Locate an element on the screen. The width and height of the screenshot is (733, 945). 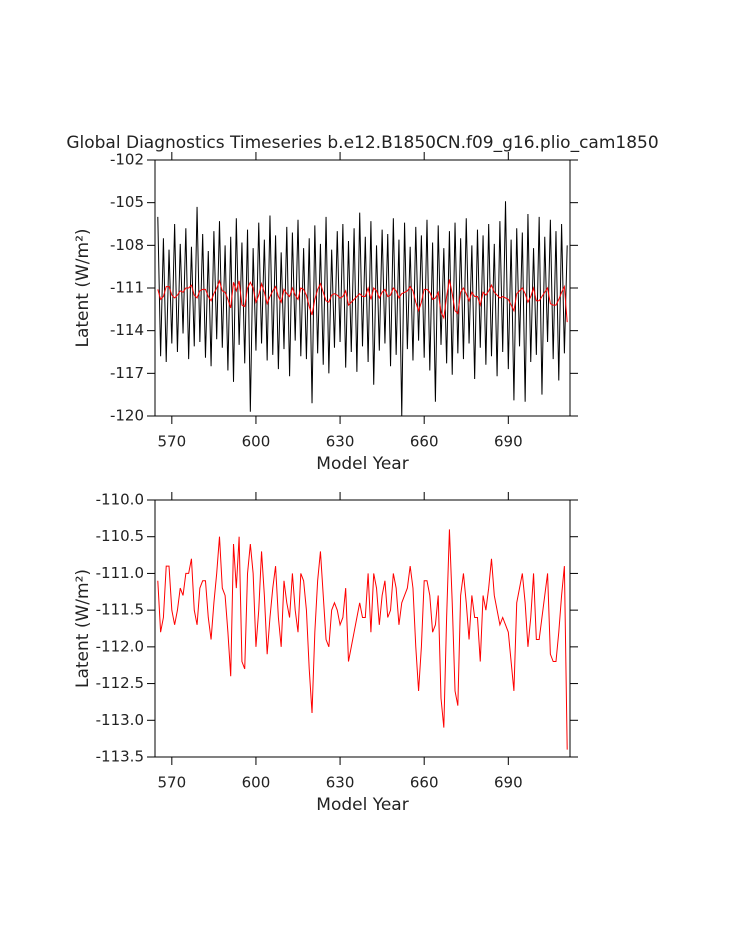
y-tick-label: -112.0 is located at coordinates (120, 646).